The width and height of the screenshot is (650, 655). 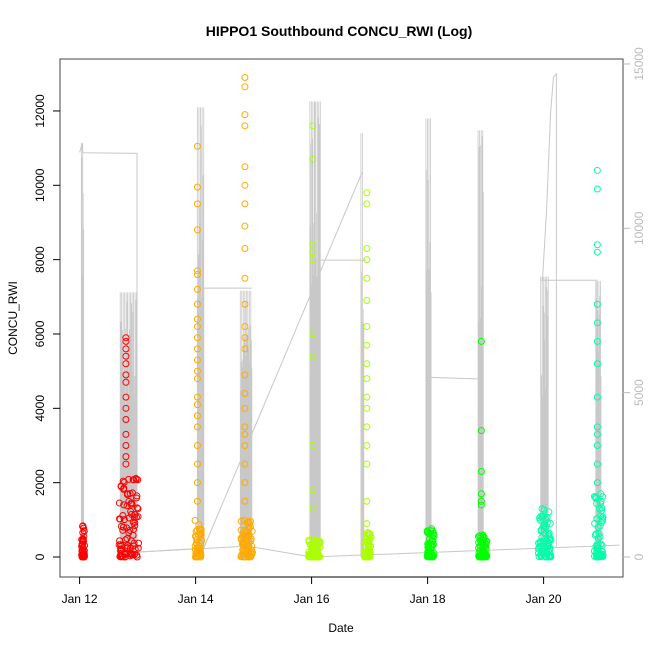 I want to click on x-axis-label: Date, so click(x=341, y=628).